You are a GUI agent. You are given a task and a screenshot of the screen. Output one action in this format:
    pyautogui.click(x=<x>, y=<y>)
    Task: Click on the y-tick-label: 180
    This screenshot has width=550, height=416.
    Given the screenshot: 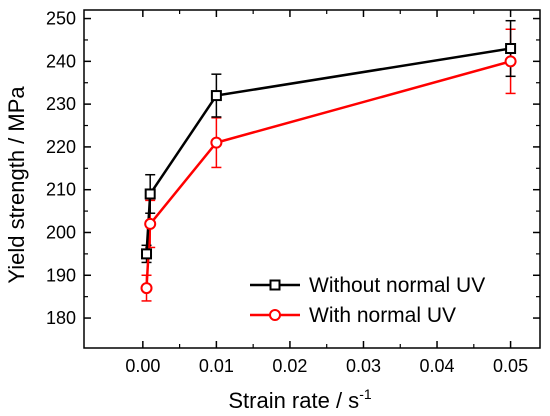 What is the action you would take?
    pyautogui.click(x=61, y=318)
    